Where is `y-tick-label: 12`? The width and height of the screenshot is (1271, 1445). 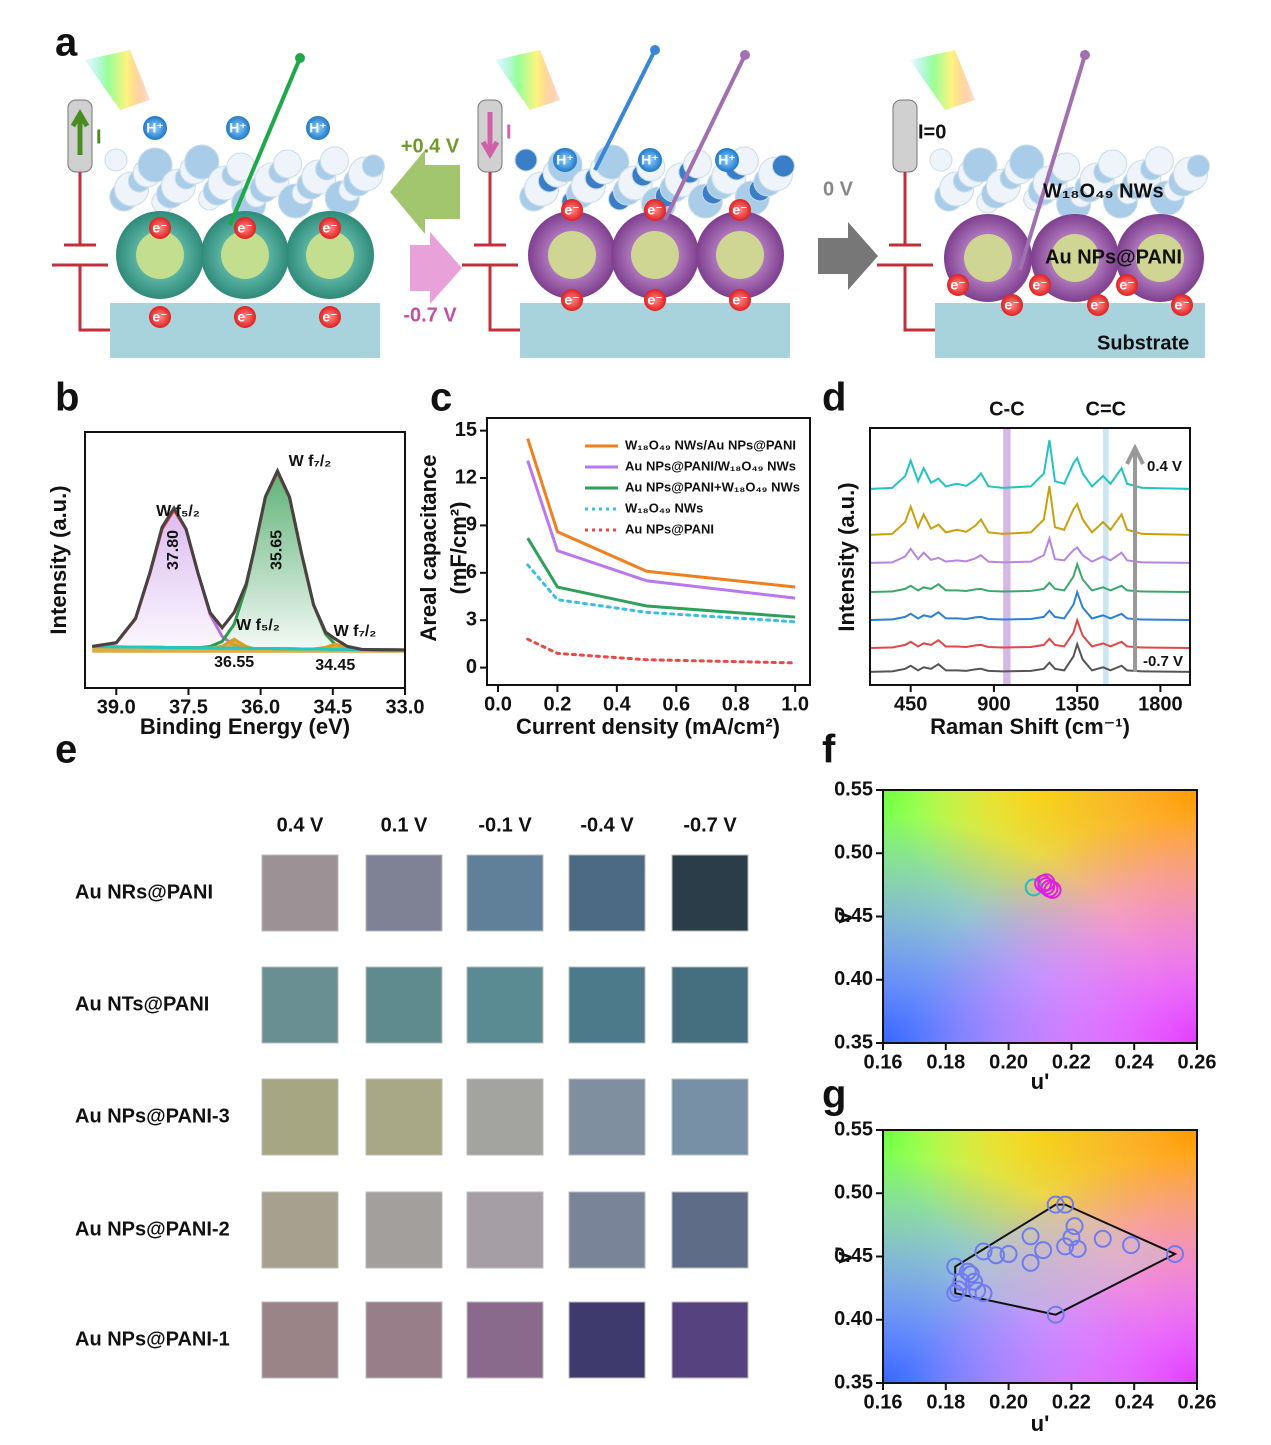
y-tick-label: 12 is located at coordinates (466, 477).